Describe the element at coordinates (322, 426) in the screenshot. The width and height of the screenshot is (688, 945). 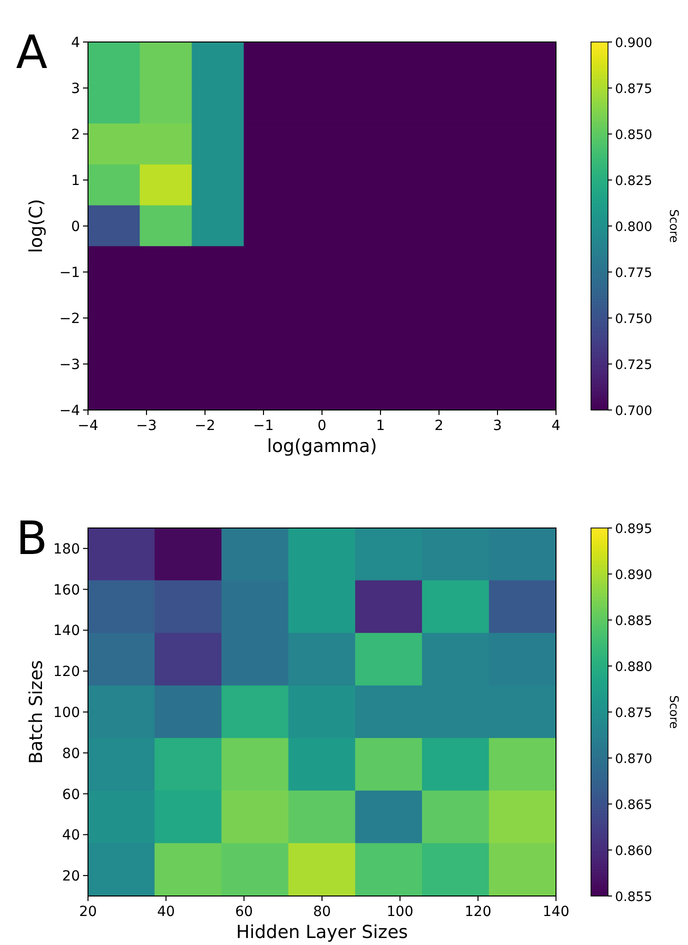
I see `x-tick-label: 0` at that location.